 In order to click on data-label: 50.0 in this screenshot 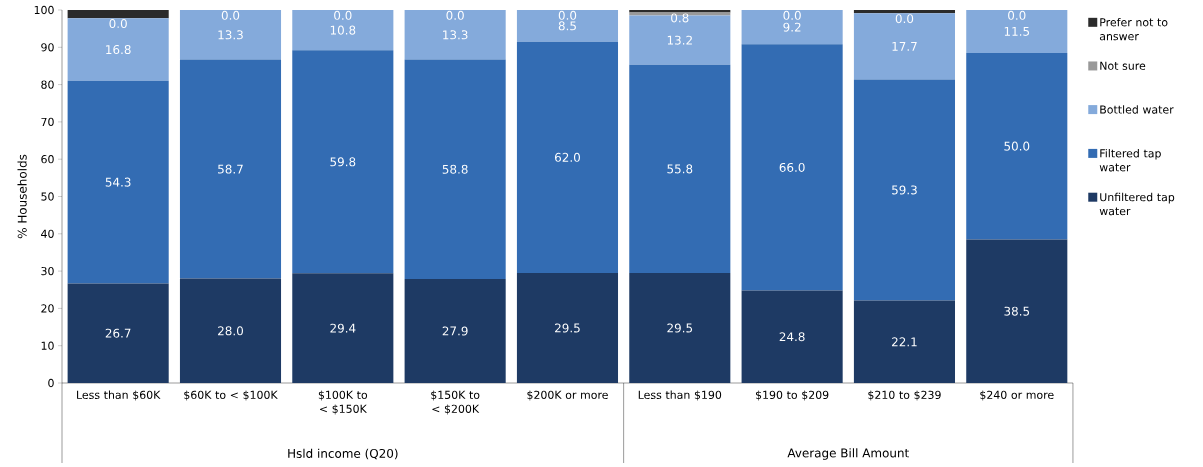, I will do `click(1017, 146)`.